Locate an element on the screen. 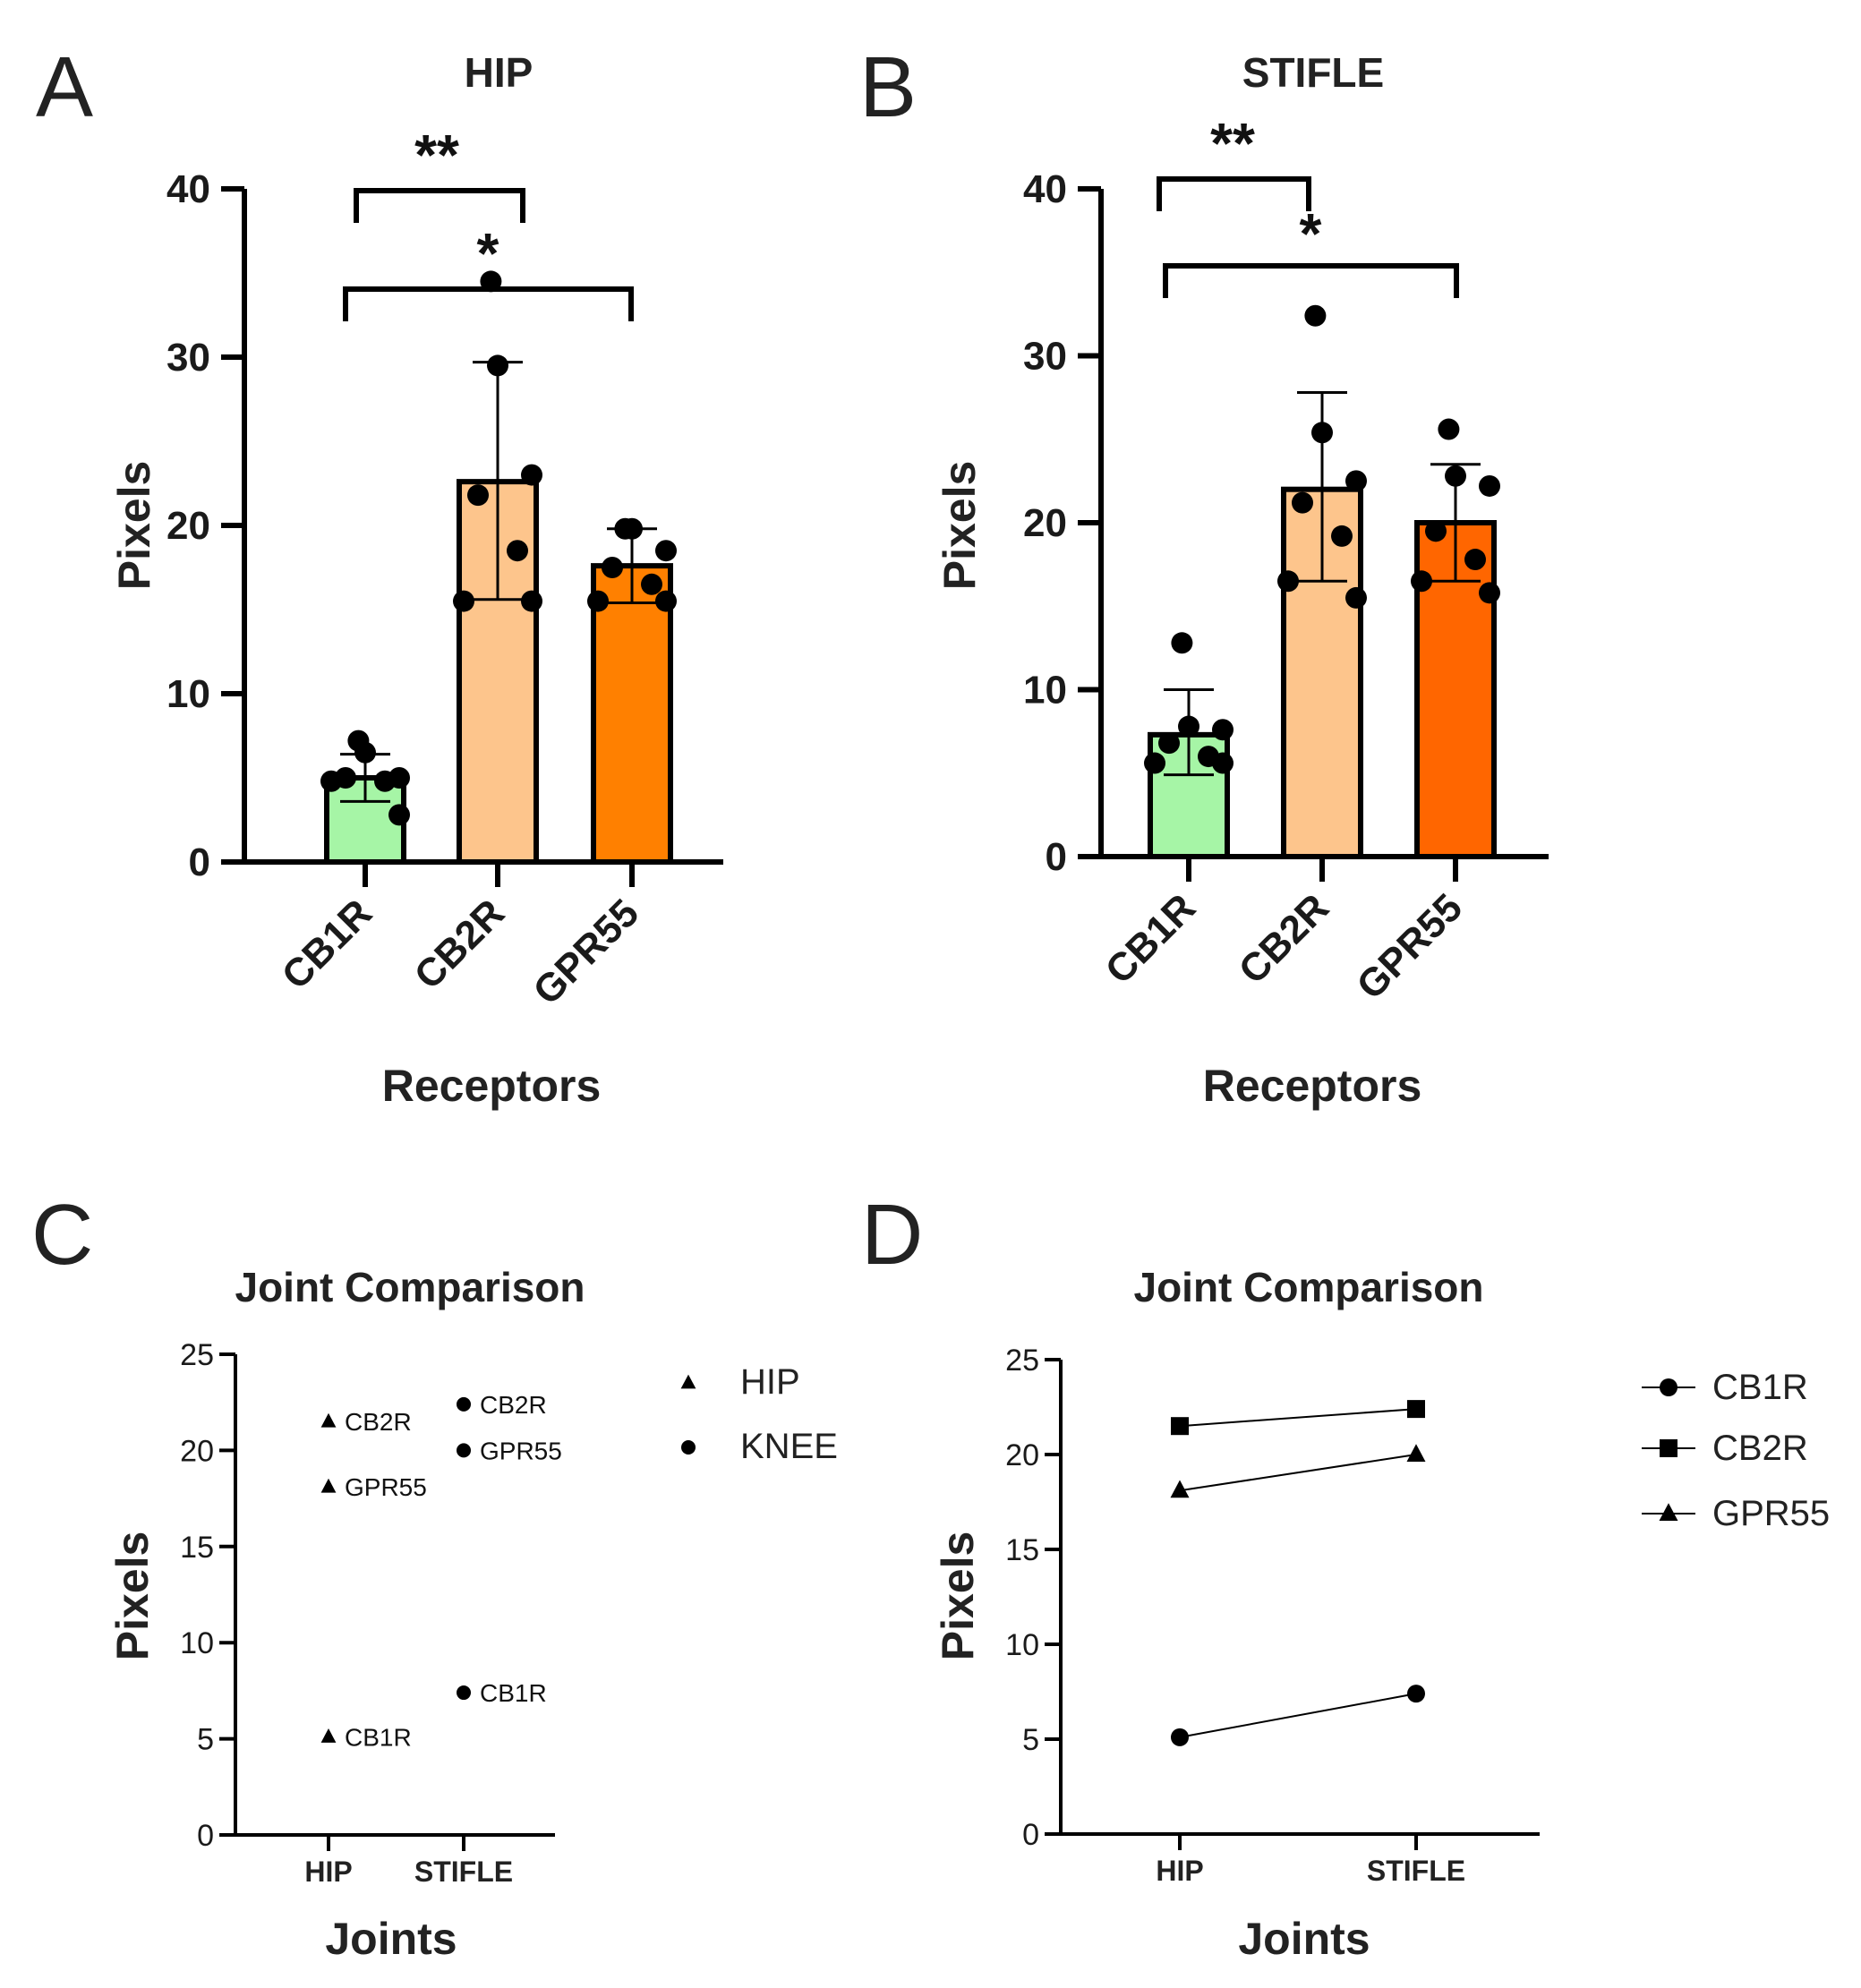  chart-title: Joint Comparison is located at coordinates (410, 1287).